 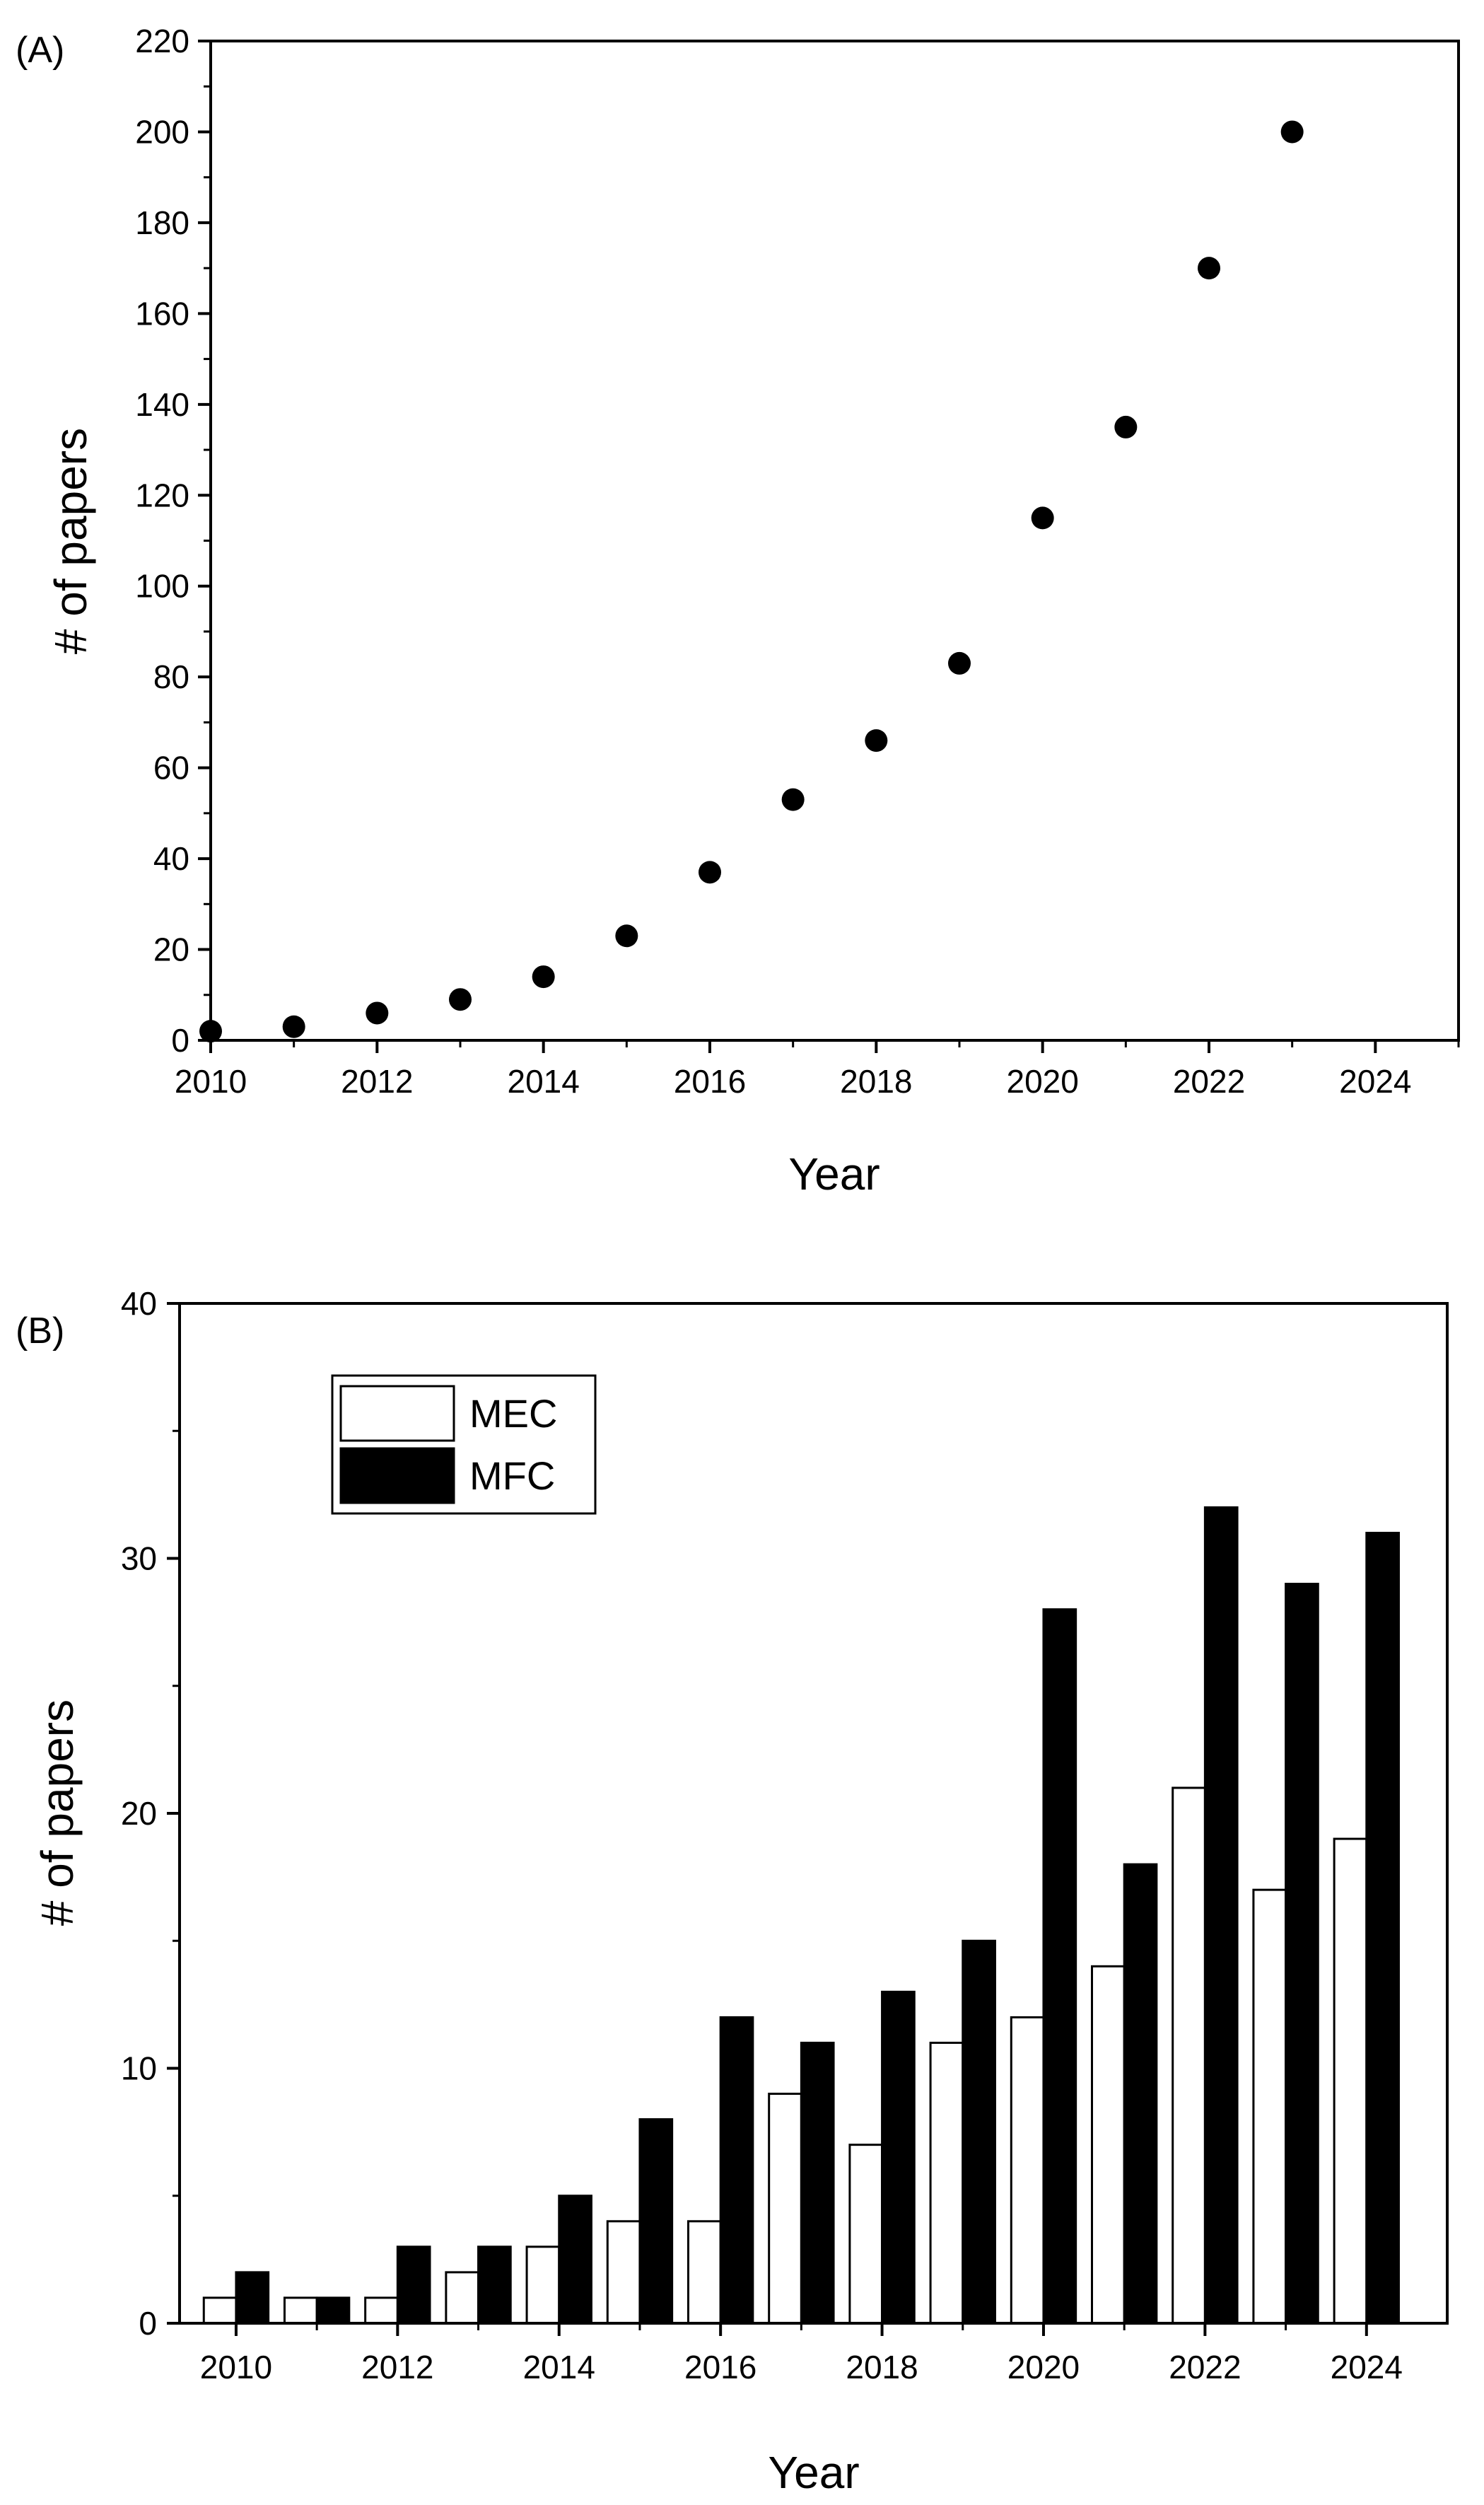 What do you see at coordinates (162, 404) in the screenshot?
I see `panel-a-y-tick-label: 140` at bounding box center [162, 404].